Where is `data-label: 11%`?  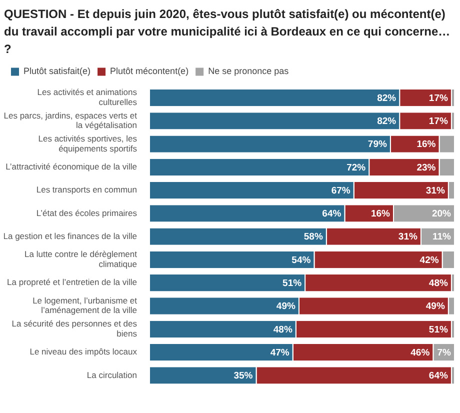 data-label: 11% is located at coordinates (442, 237).